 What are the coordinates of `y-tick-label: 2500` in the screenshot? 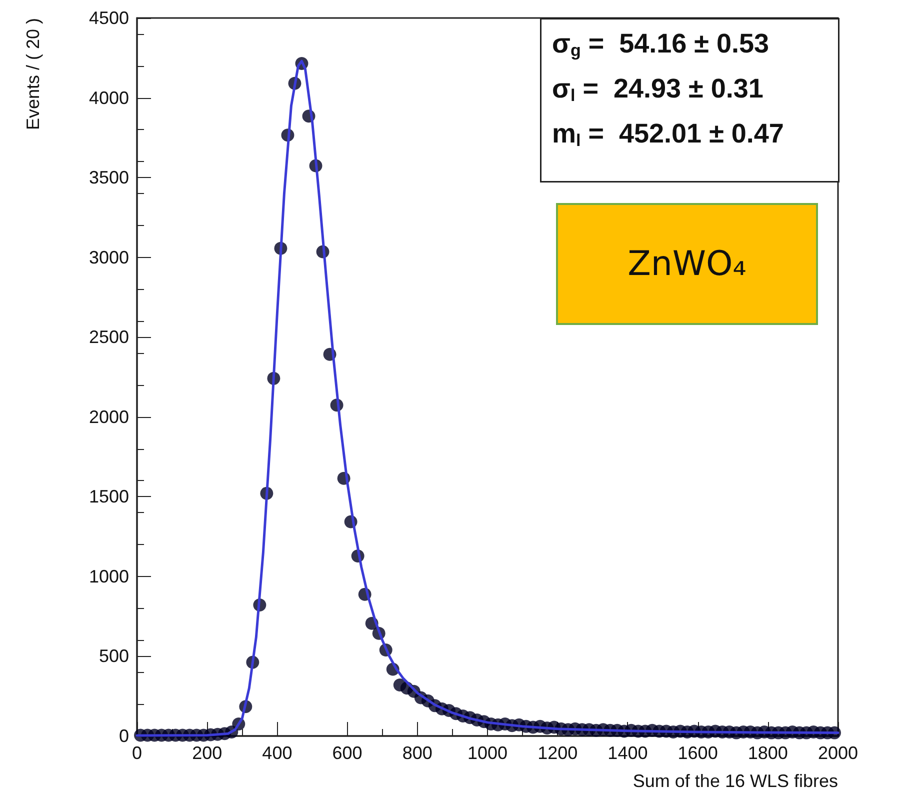 It's located at (108, 337).